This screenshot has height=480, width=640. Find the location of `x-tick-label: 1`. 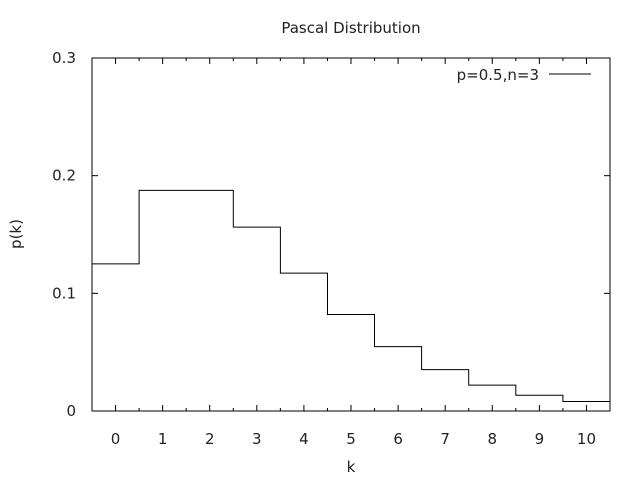

x-tick-label: 1 is located at coordinates (163, 439).